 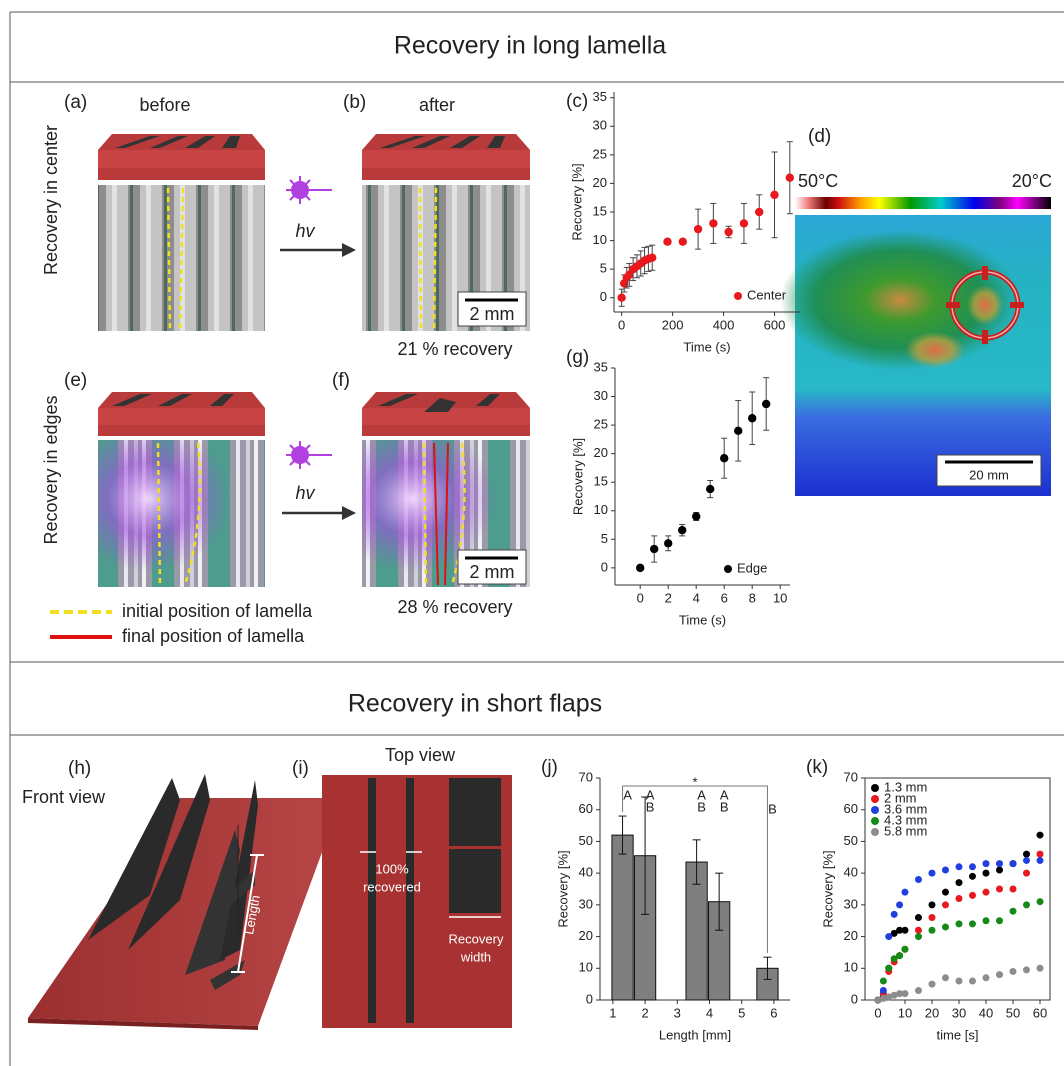 I want to click on y-tick-label: 40, so click(x=586, y=872).